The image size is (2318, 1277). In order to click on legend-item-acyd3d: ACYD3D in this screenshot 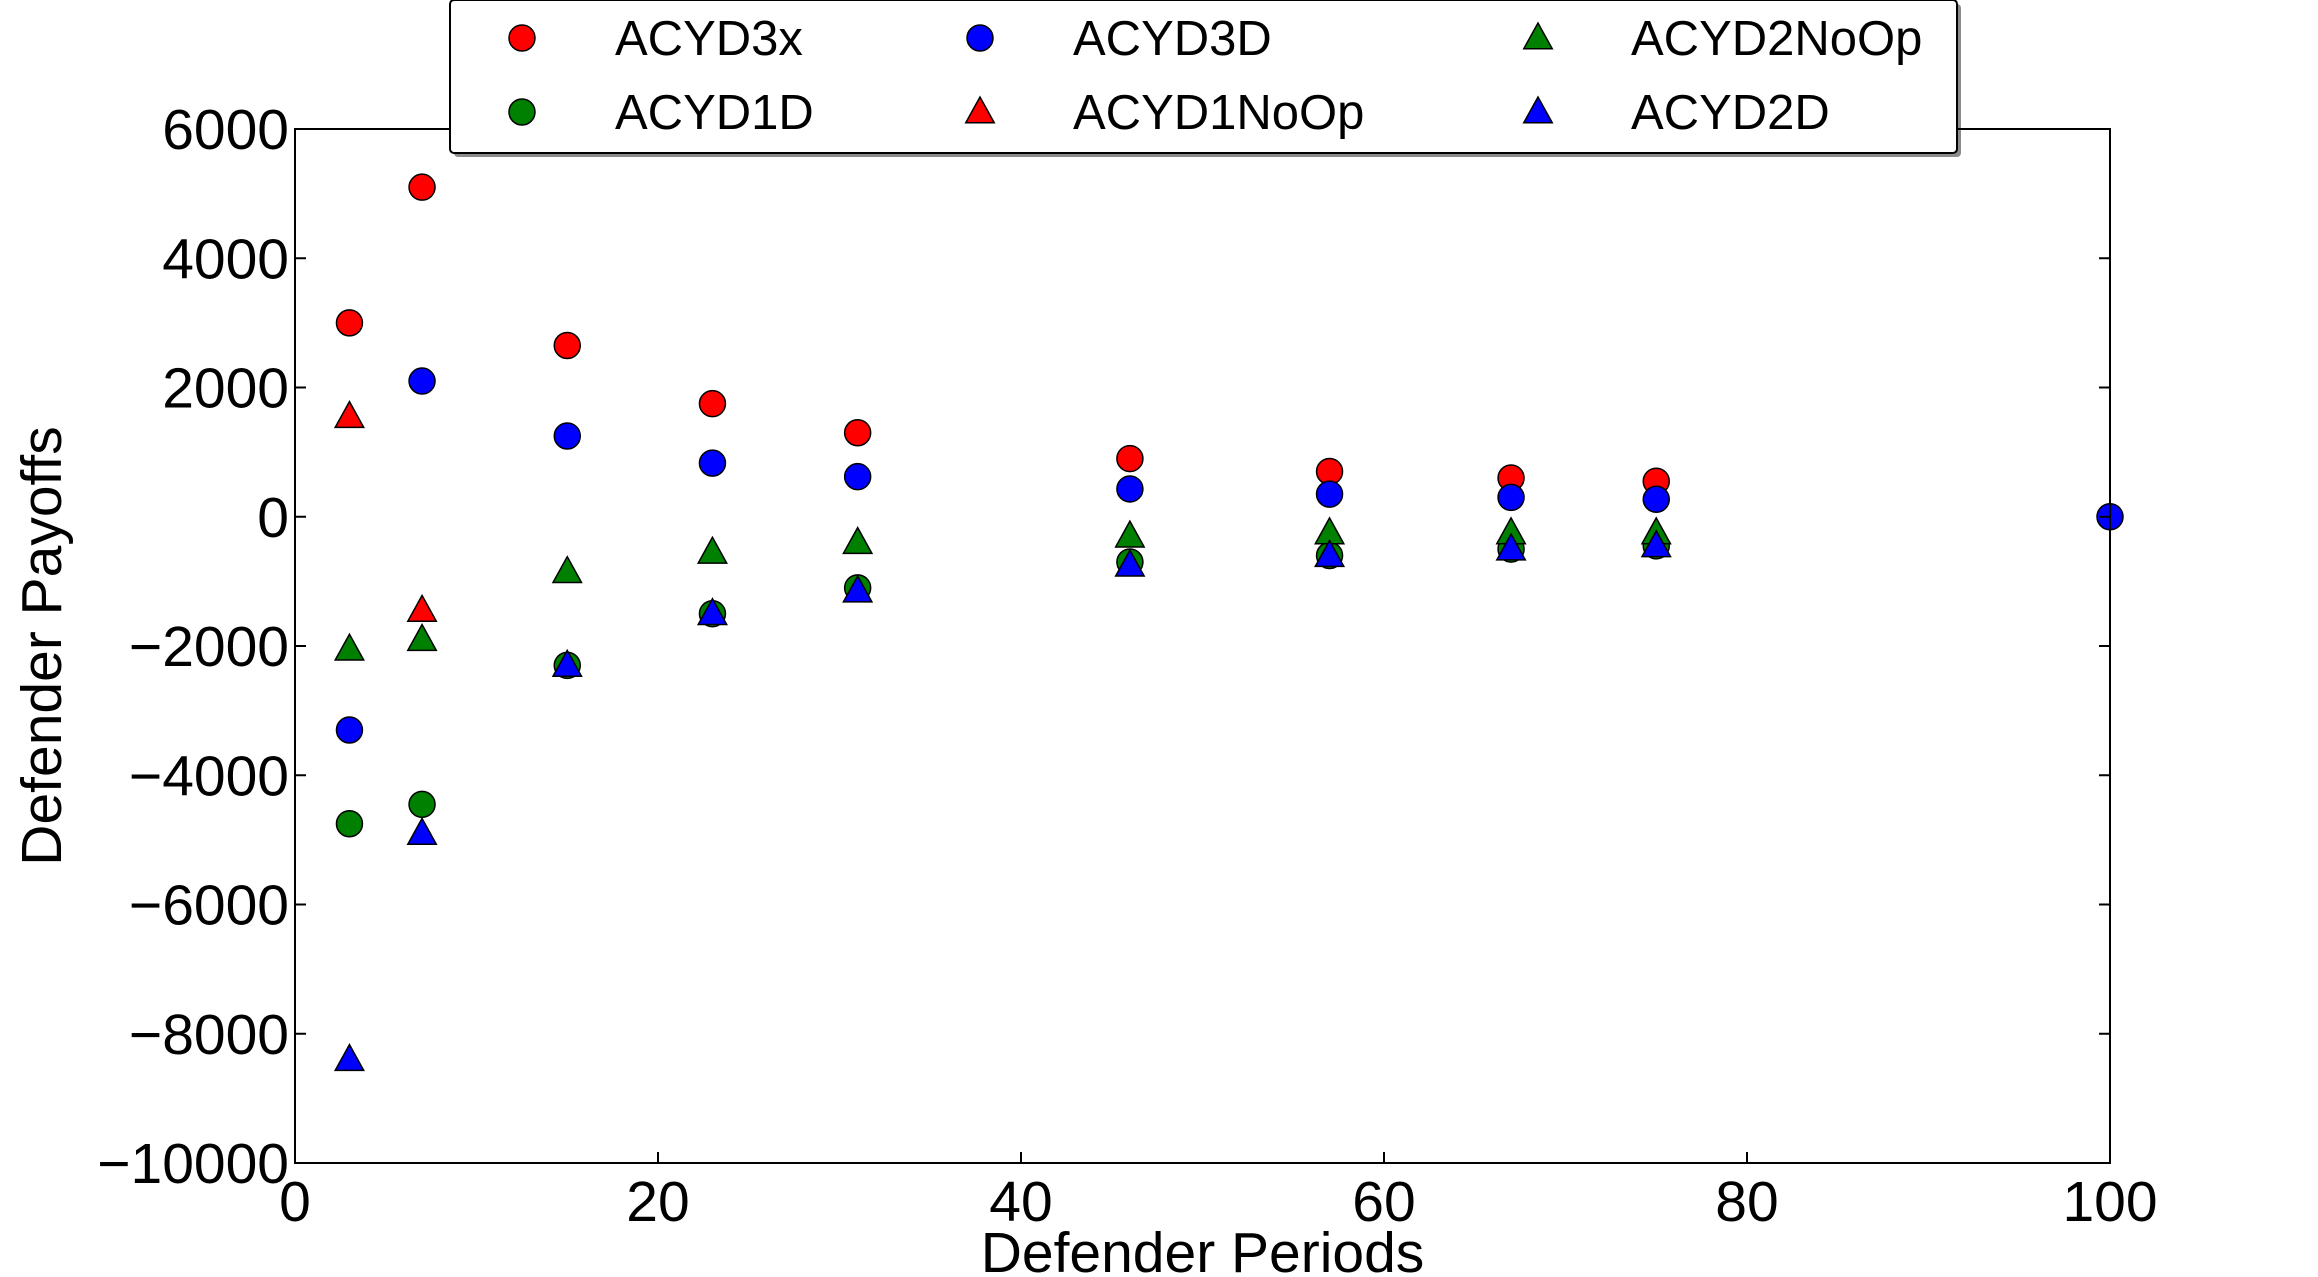, I will do `click(1119, 39)`.